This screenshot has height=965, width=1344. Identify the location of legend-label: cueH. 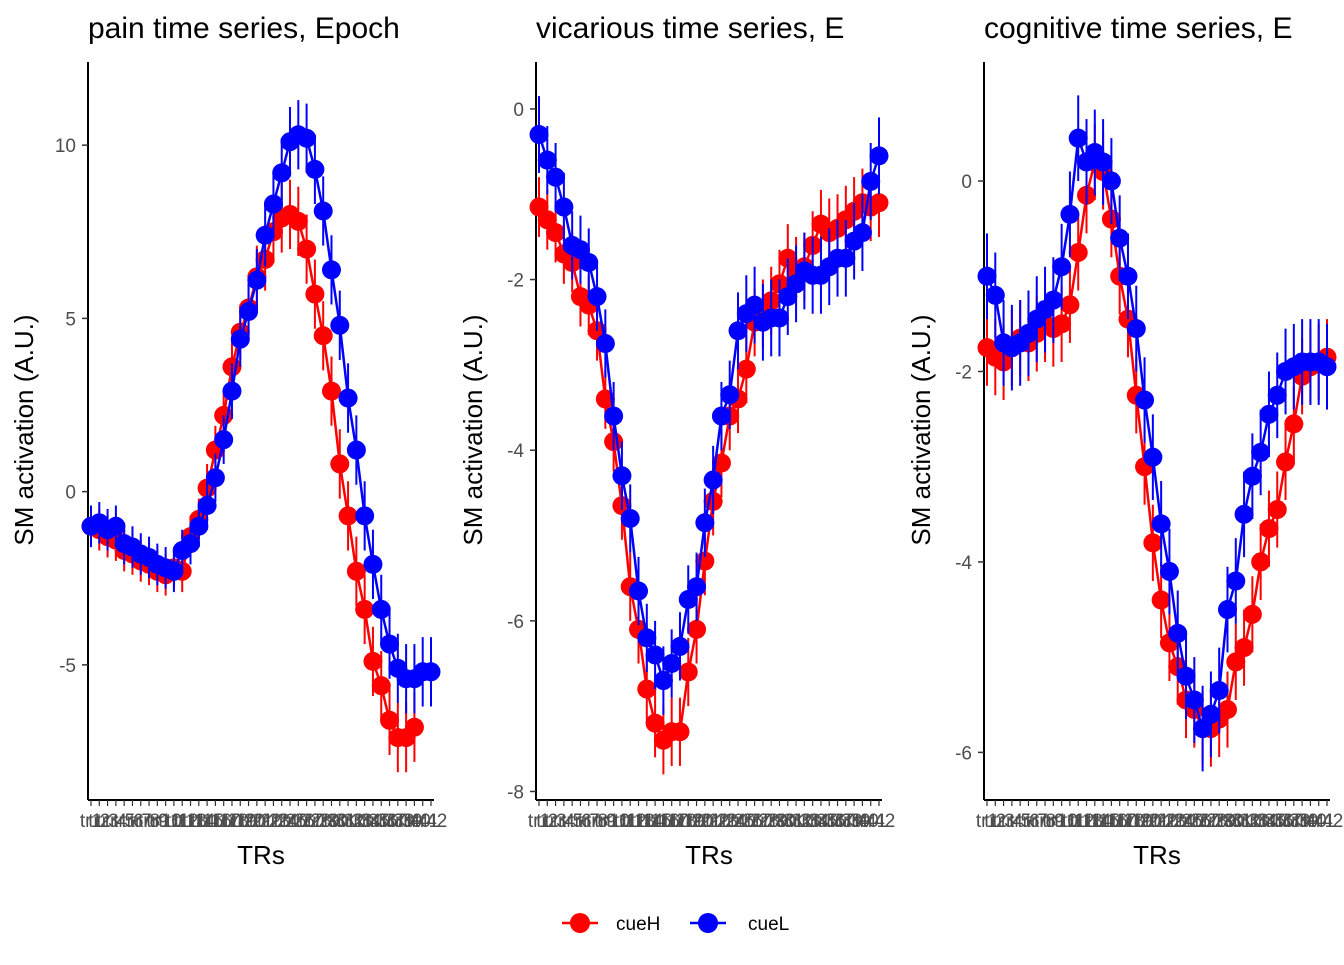
(638, 924).